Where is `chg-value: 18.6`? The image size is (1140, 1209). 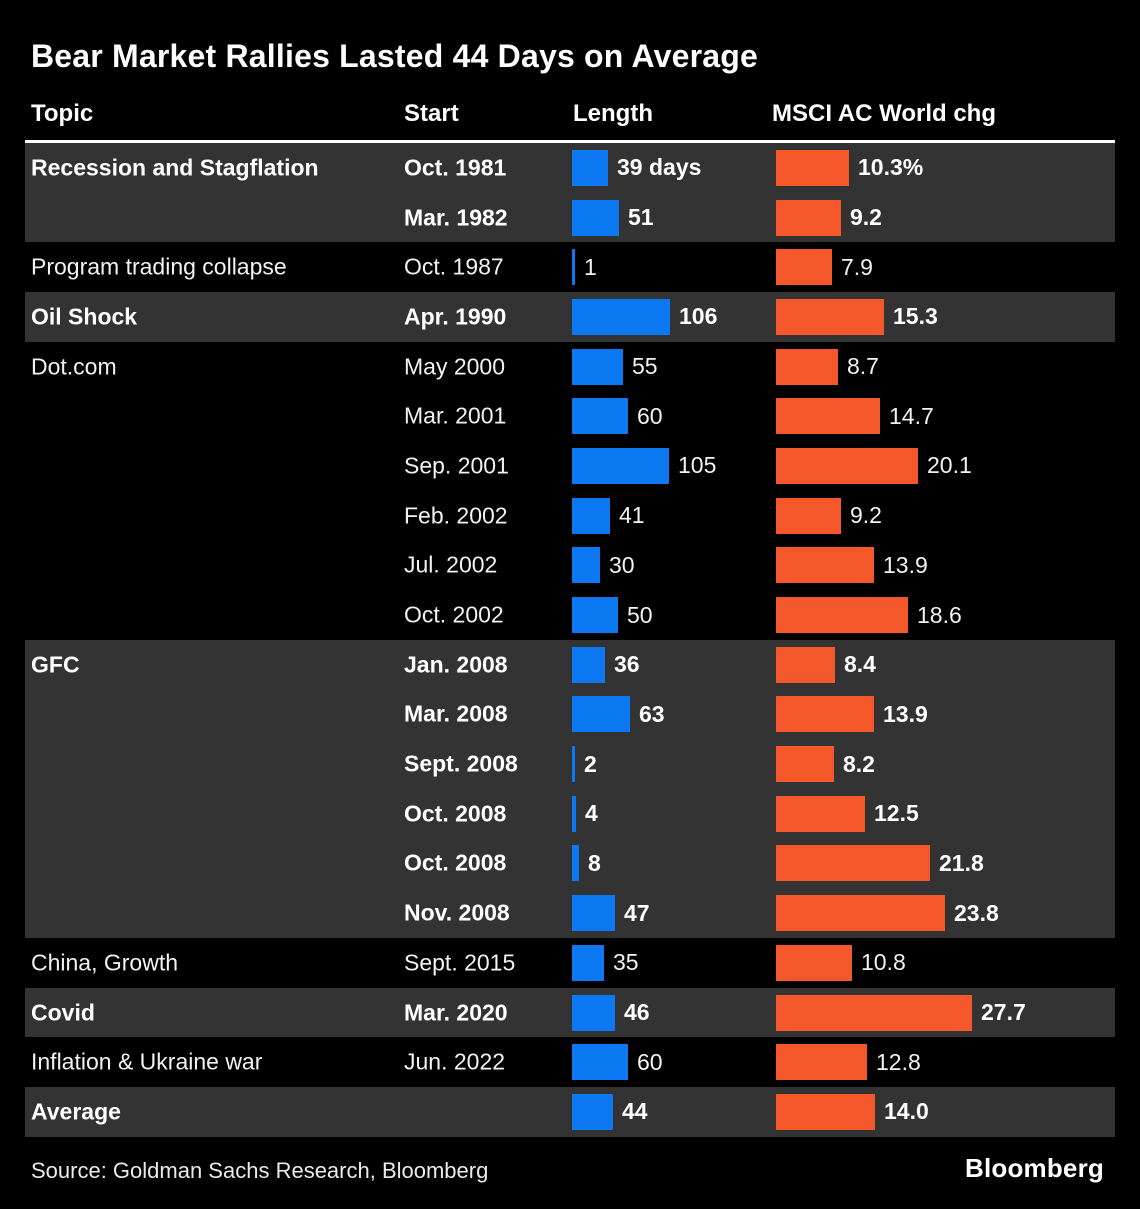
chg-value: 18.6 is located at coordinates (939, 614).